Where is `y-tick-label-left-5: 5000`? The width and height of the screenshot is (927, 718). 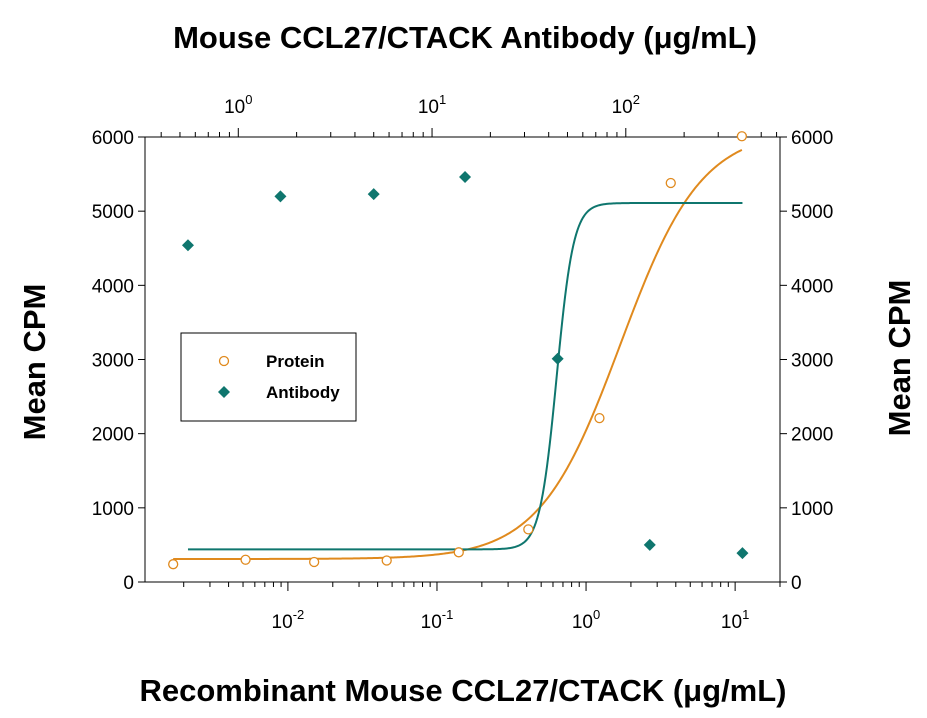 y-tick-label-left-5: 5000 is located at coordinates (113, 212).